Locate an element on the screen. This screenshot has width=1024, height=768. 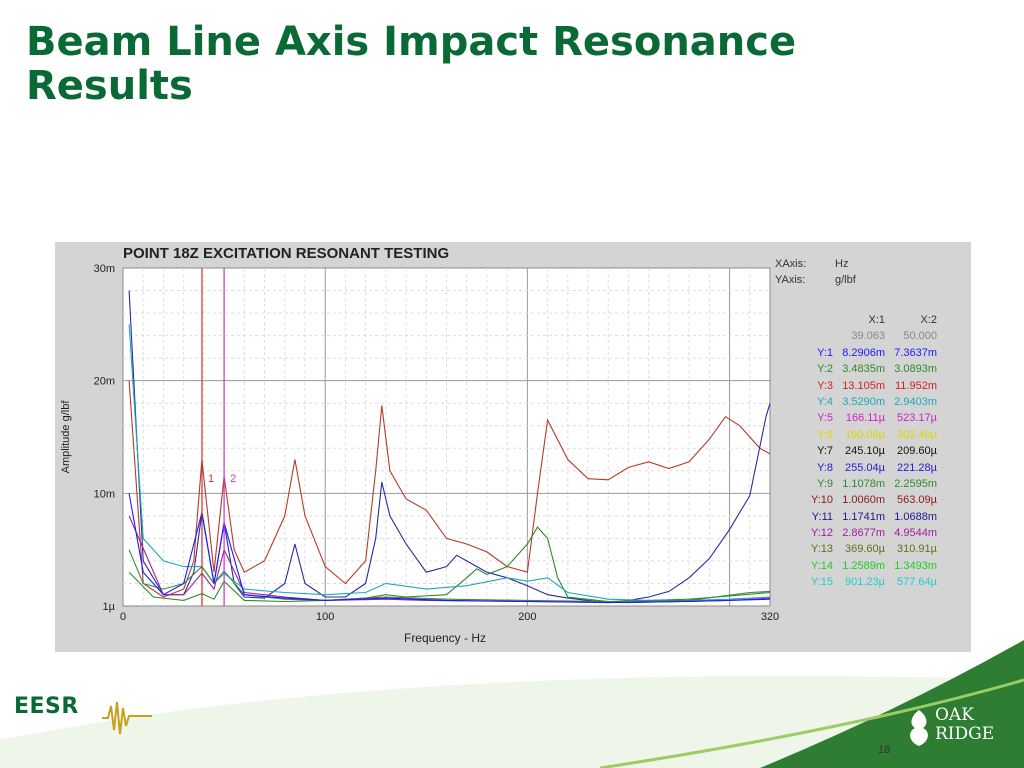
x-tick-label: 320 is located at coordinates (770, 617).